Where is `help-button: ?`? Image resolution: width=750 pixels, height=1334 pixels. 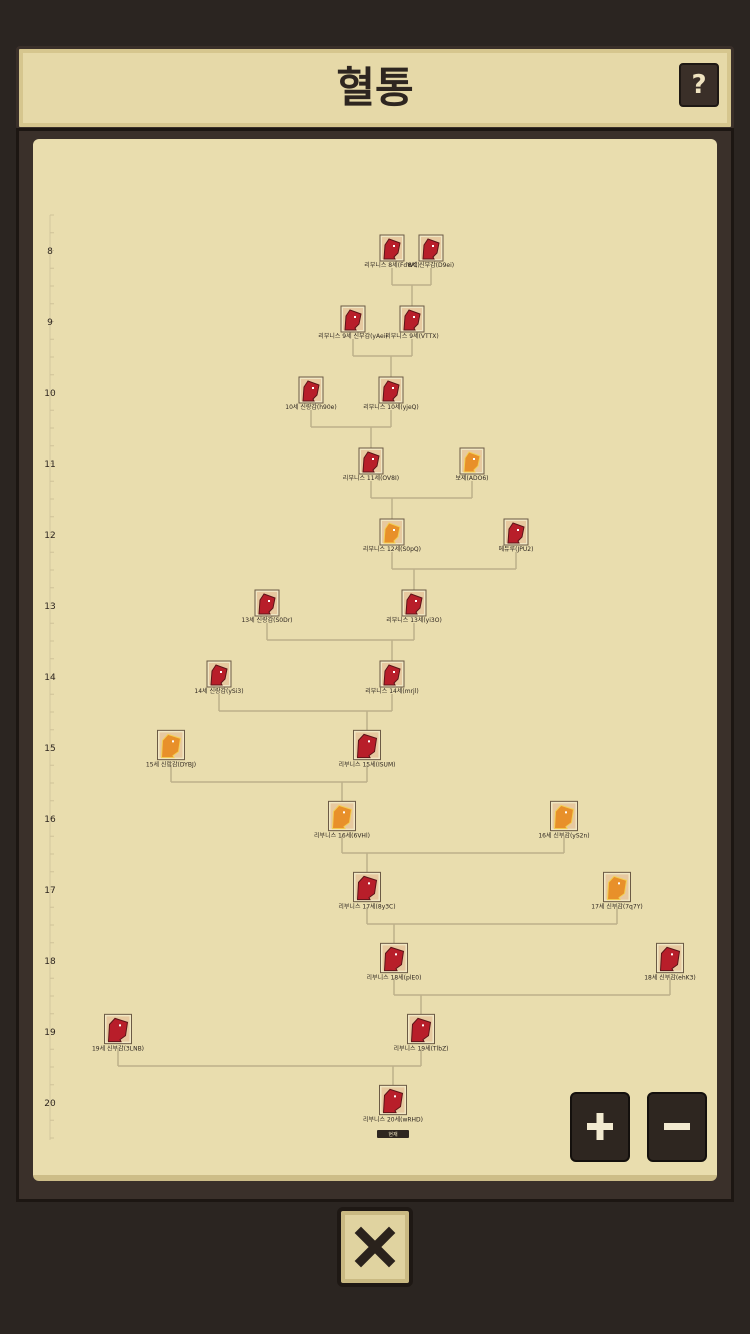
help-button: ? is located at coordinates (699, 85).